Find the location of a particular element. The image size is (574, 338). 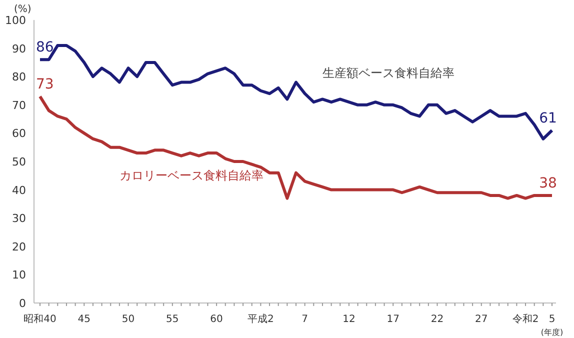

data-label: 38 is located at coordinates (548, 183).